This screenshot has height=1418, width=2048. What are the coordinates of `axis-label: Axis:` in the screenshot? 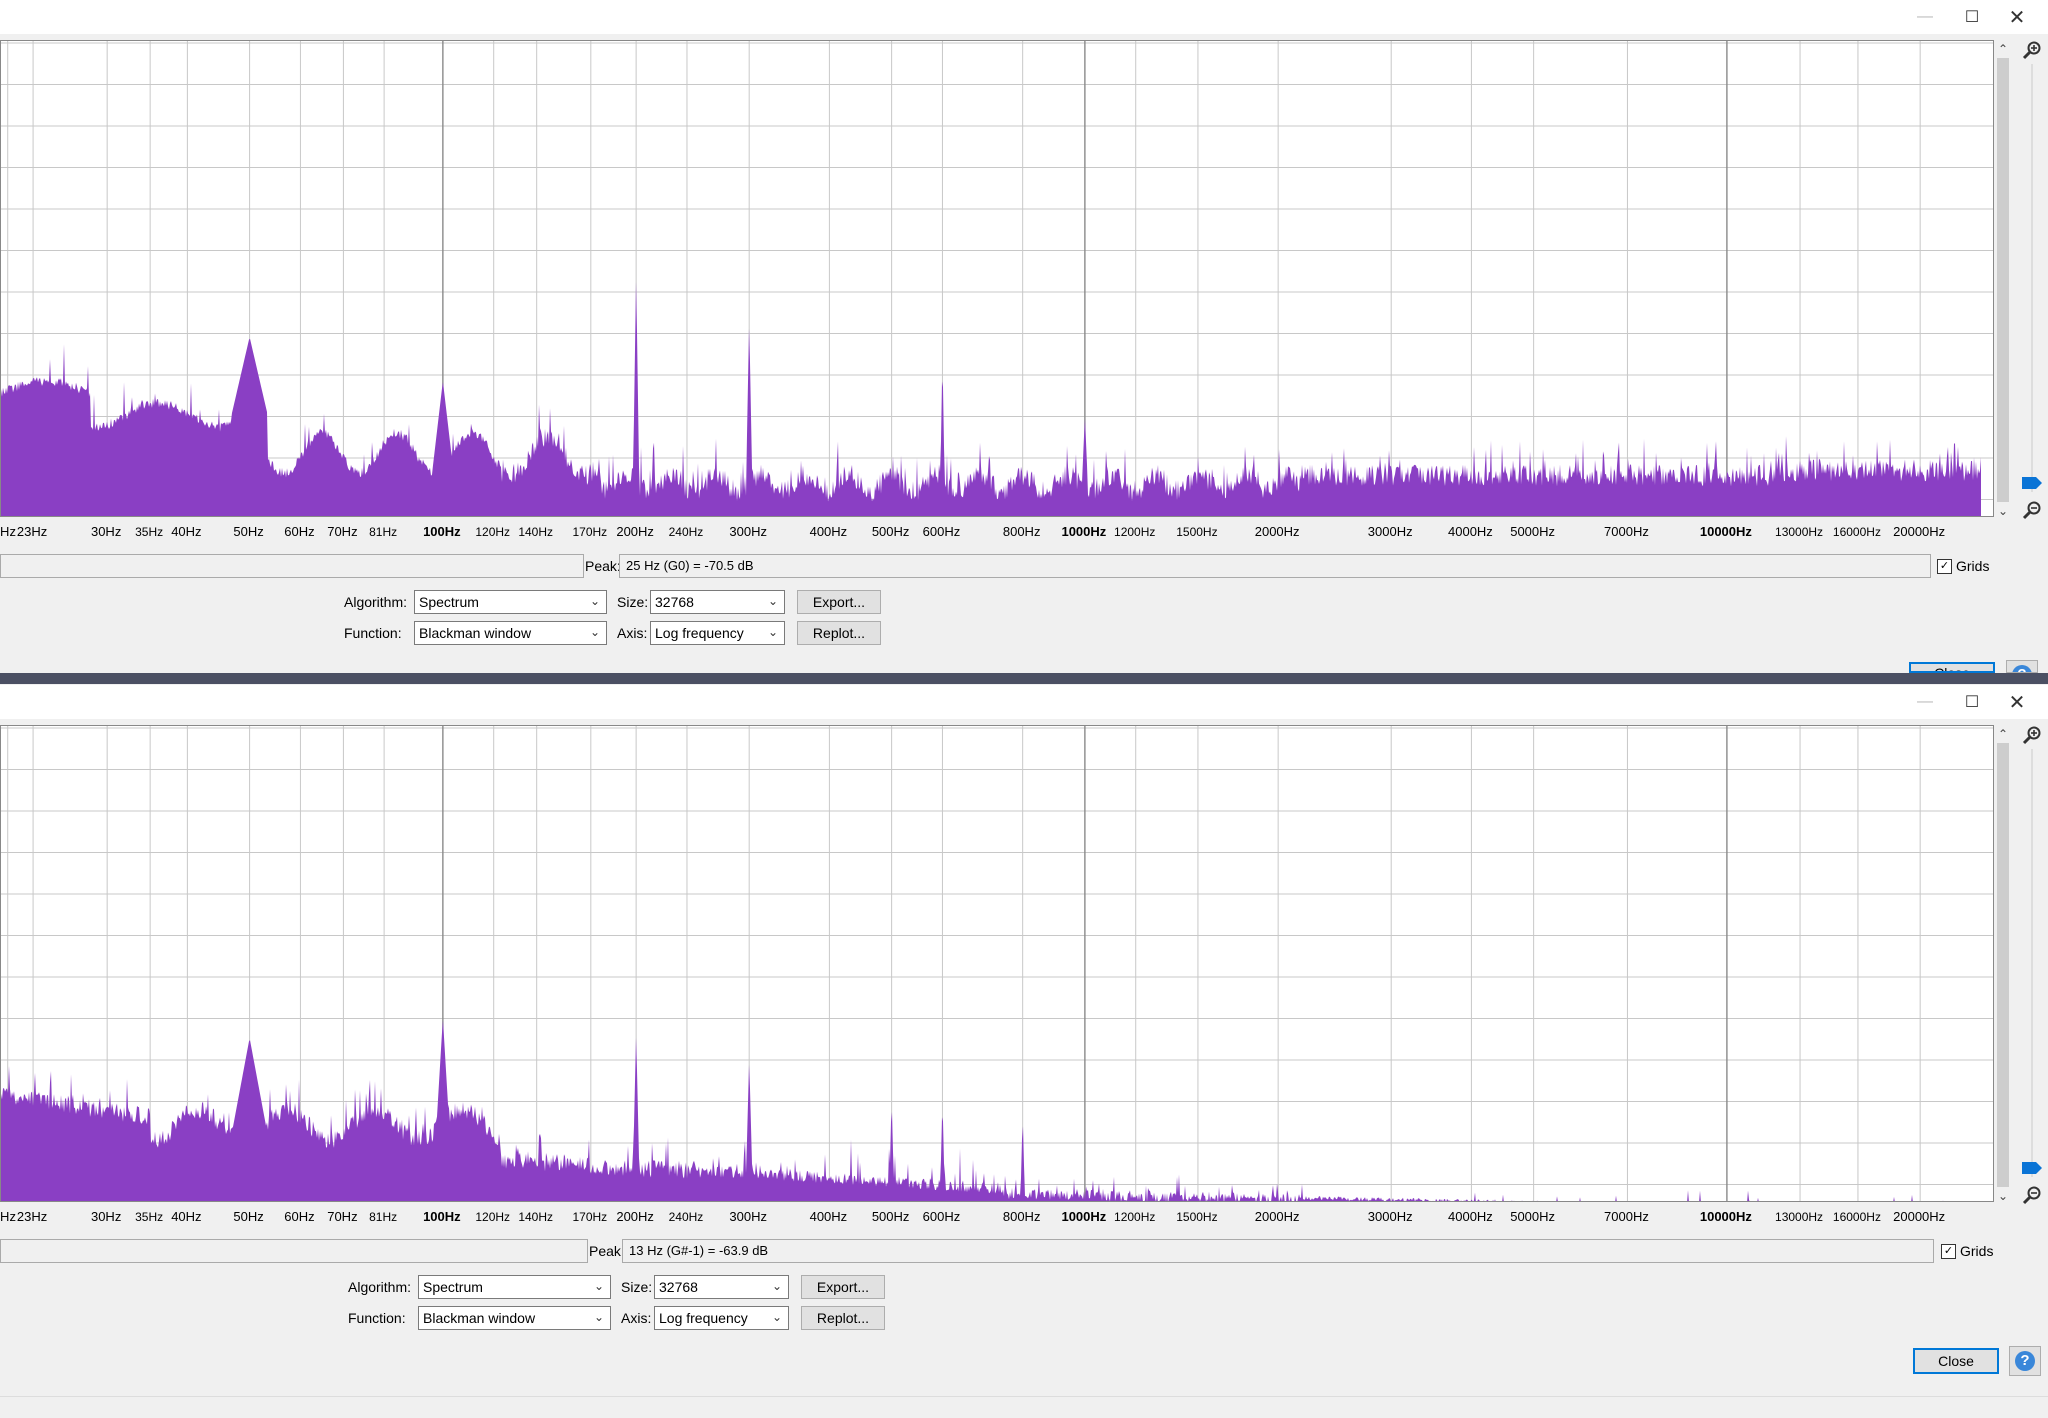 It's located at (636, 1318).